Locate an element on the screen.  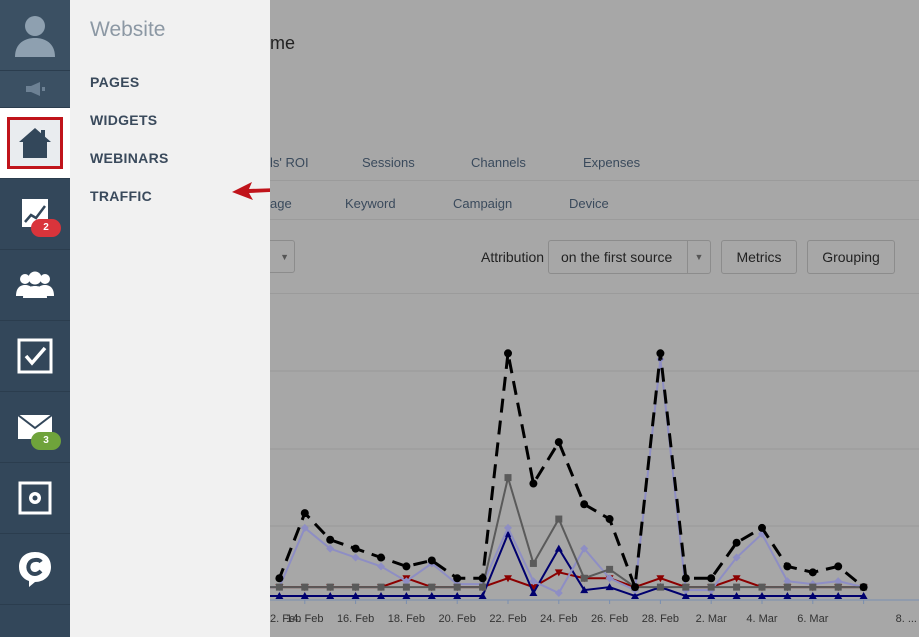
tab-ads-roi: ls' ROI is located at coordinates (289, 162).